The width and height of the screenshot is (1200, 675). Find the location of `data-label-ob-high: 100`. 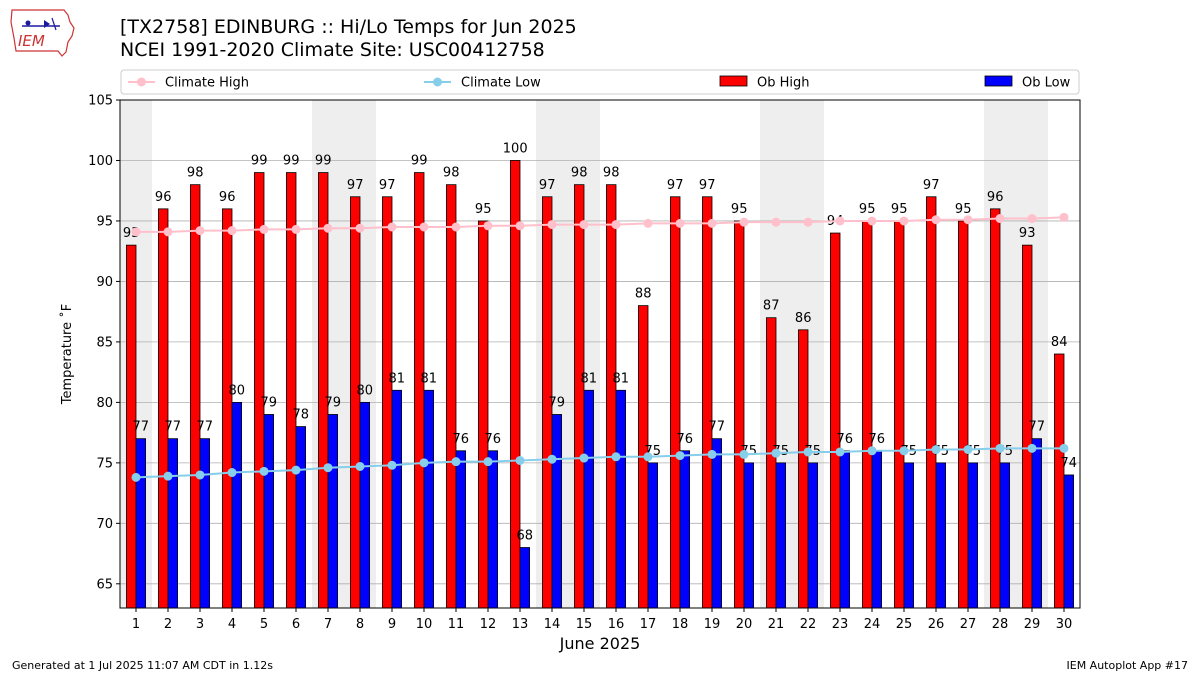

data-label-ob-high: 100 is located at coordinates (515, 148).